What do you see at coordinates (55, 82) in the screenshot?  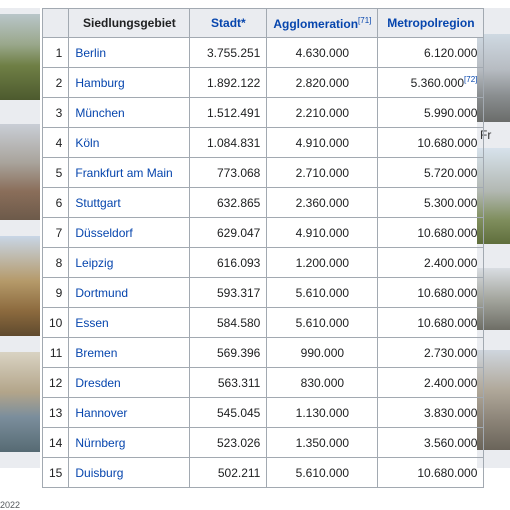 I see `rank-cell: 2` at bounding box center [55, 82].